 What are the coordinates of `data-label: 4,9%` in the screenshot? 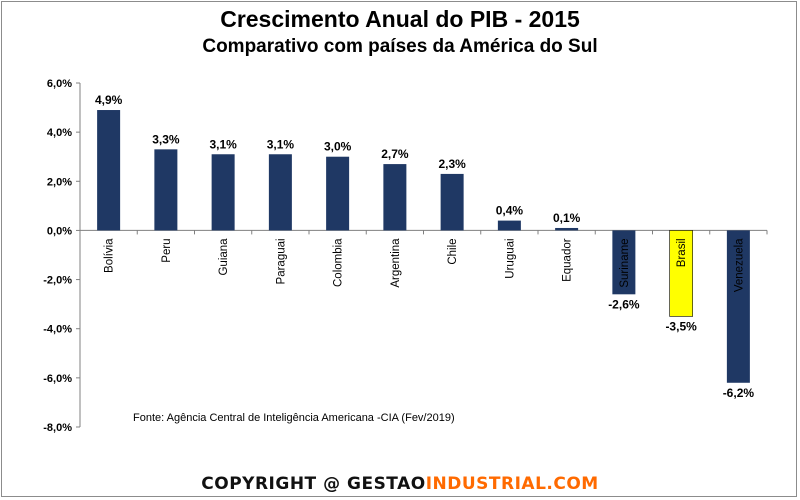 It's located at (109, 100).